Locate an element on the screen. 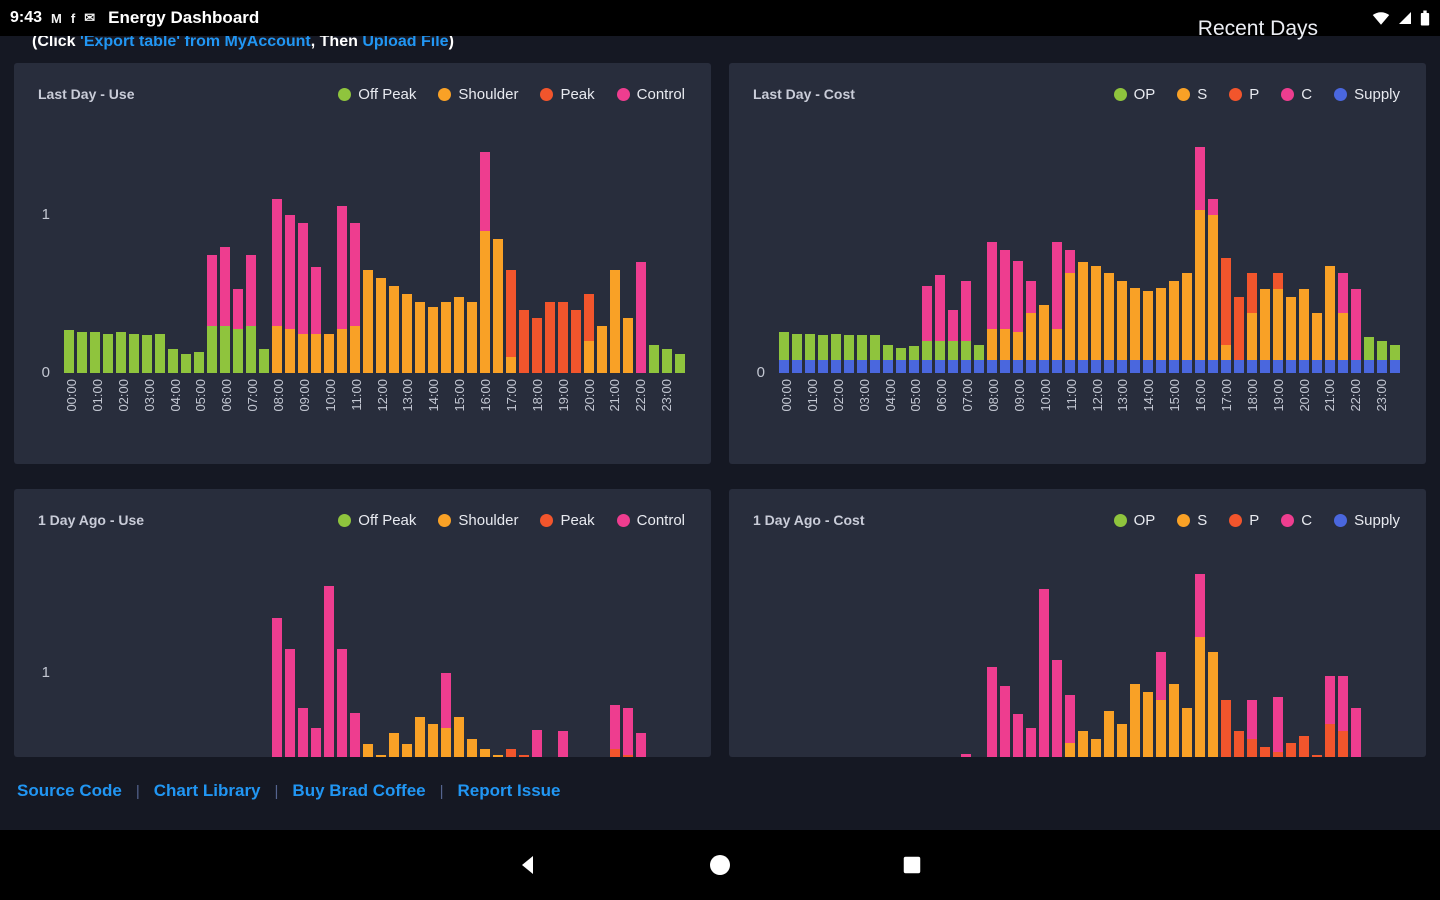 Image resolution: width=1440 pixels, height=900 pixels. report-issue-link: Report Issue is located at coordinates (509, 790).